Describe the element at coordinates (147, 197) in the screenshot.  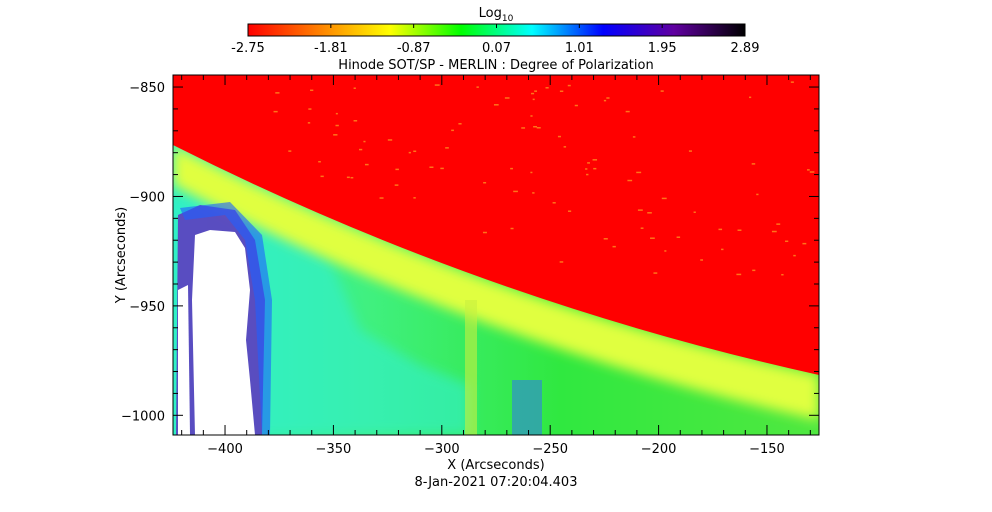
I see `y-tick-label: −900` at that location.